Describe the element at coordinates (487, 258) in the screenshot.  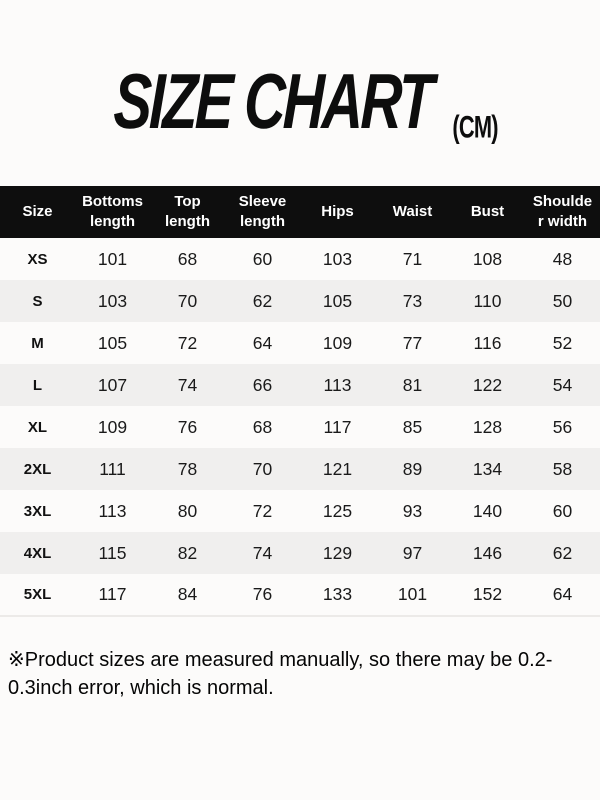
I see `value-cell: 108` at that location.